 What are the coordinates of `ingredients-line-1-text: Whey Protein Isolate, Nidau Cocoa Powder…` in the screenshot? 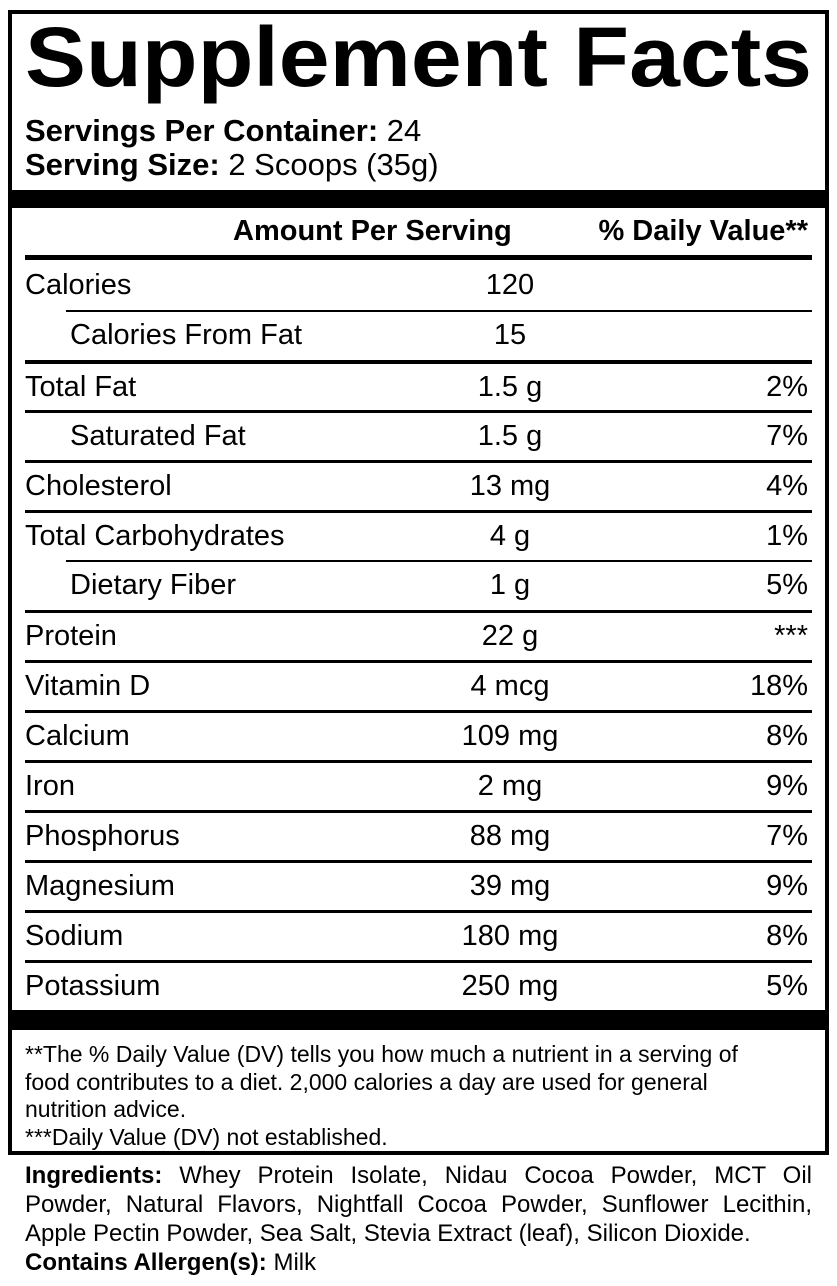 It's located at (495, 1175).